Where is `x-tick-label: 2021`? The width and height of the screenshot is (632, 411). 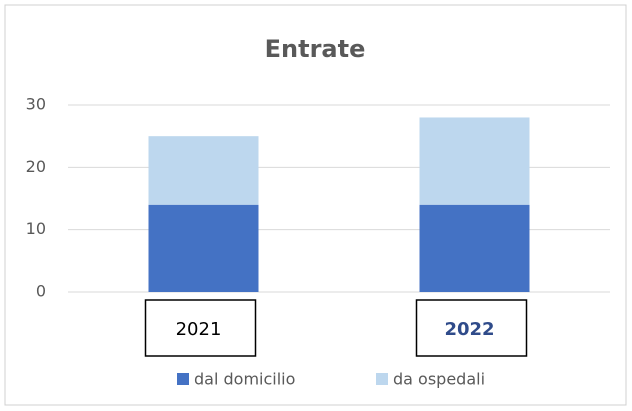
x-tick-label: 2021 is located at coordinates (199, 329).